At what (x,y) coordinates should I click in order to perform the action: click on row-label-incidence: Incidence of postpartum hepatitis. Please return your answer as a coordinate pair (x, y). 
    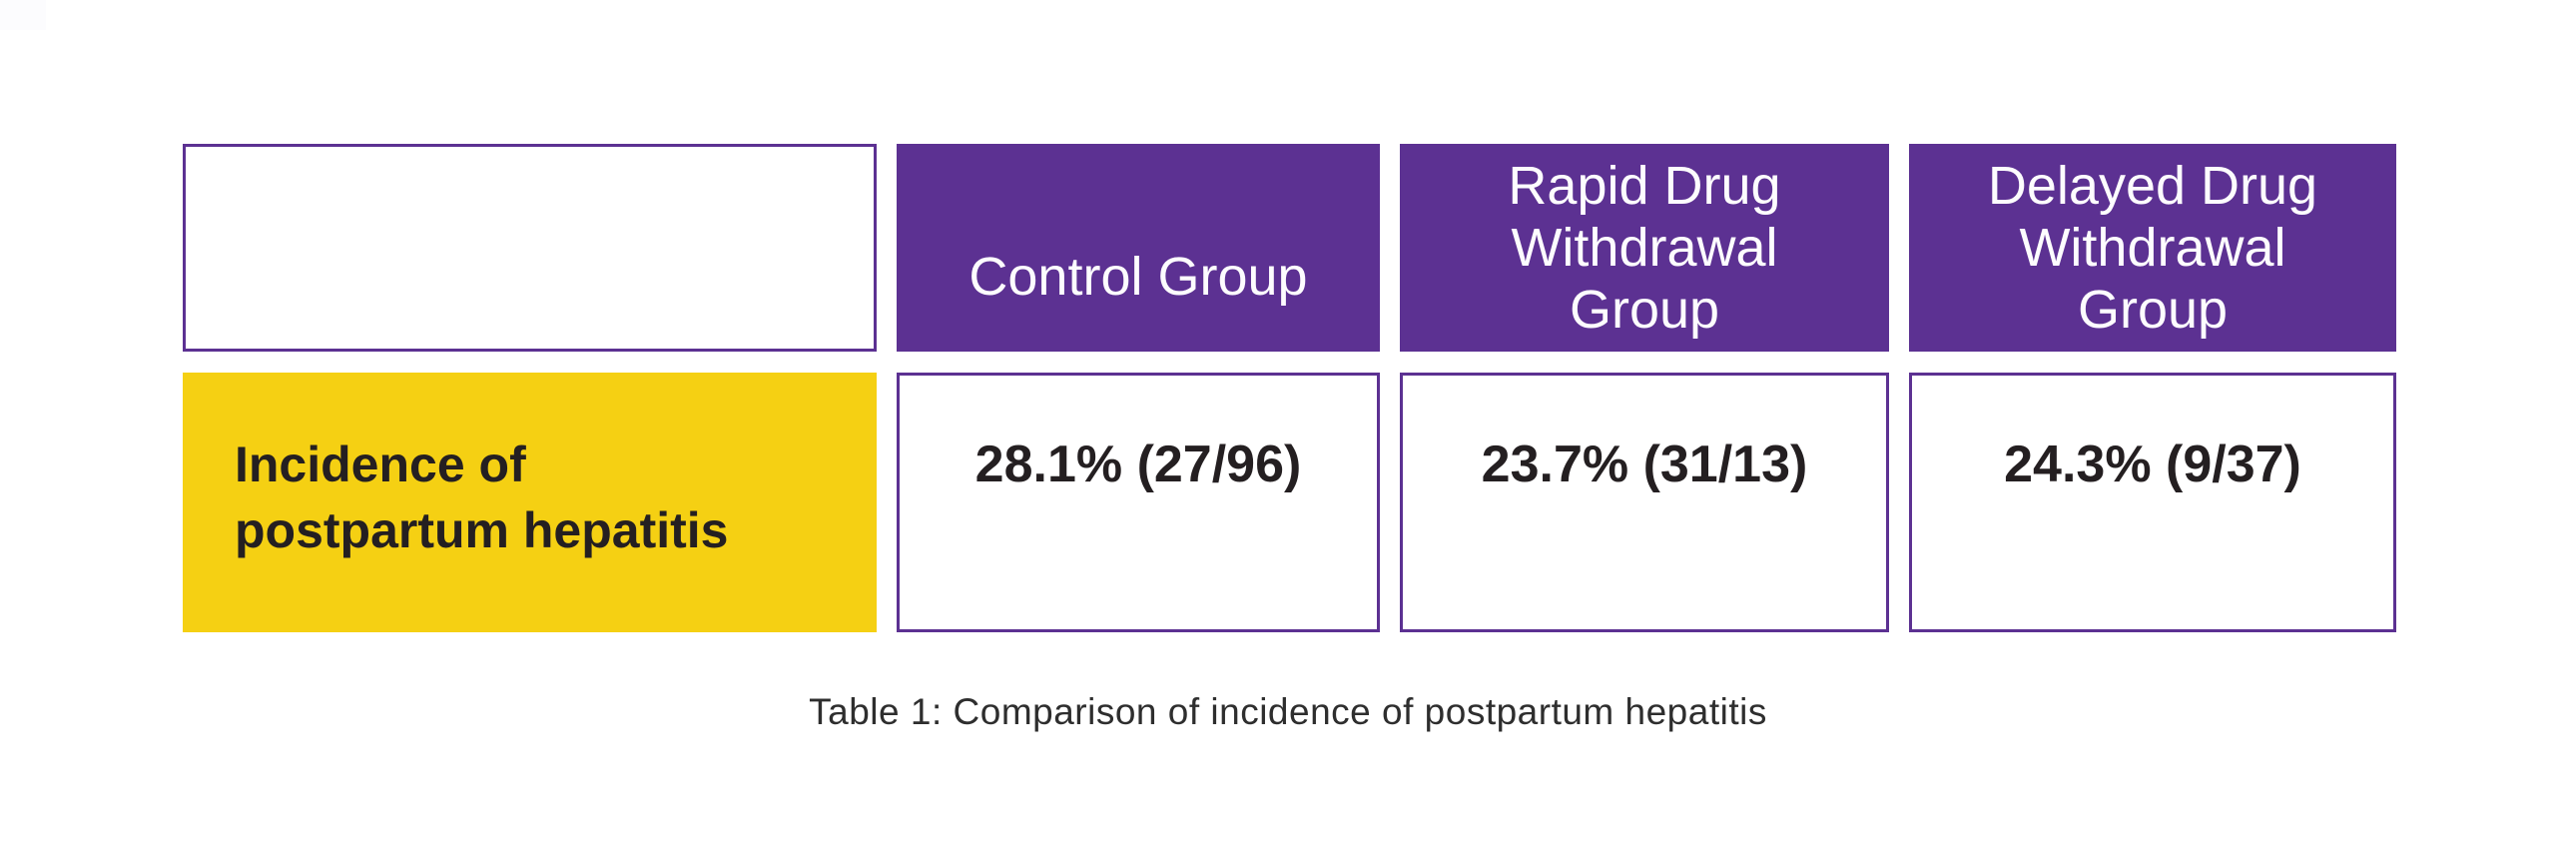
    Looking at the image, I should click on (530, 502).